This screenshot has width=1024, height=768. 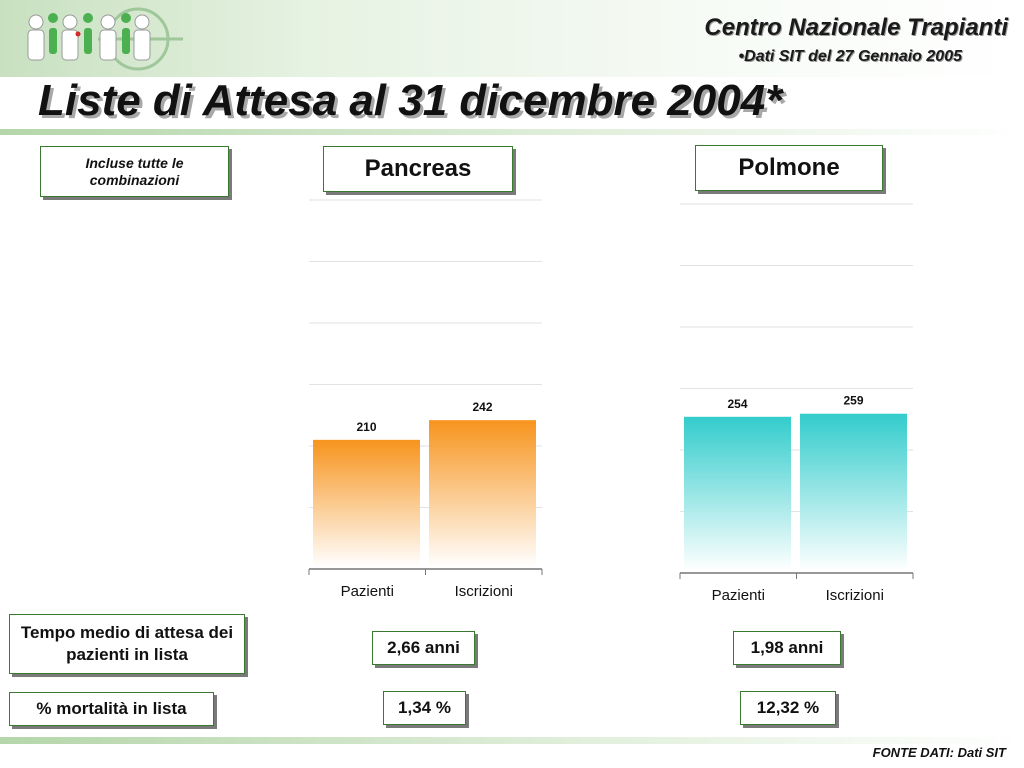 What do you see at coordinates (788, 708) in the screenshot?
I see `polmone-mortality-value: 12,32 %` at bounding box center [788, 708].